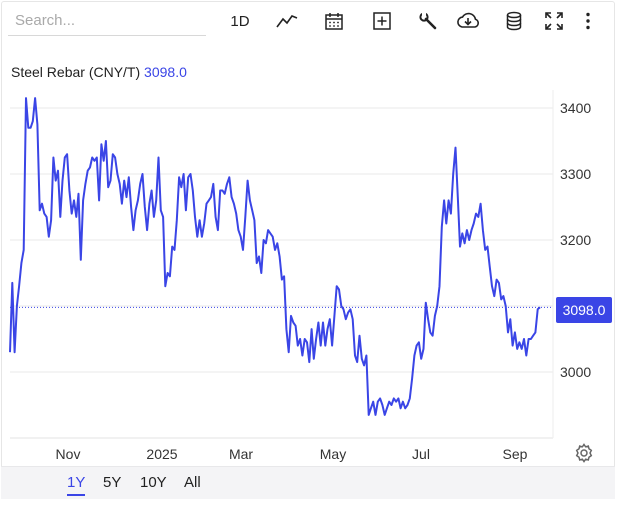  Describe the element at coordinates (514, 21) in the screenshot. I see `database-icon` at that location.